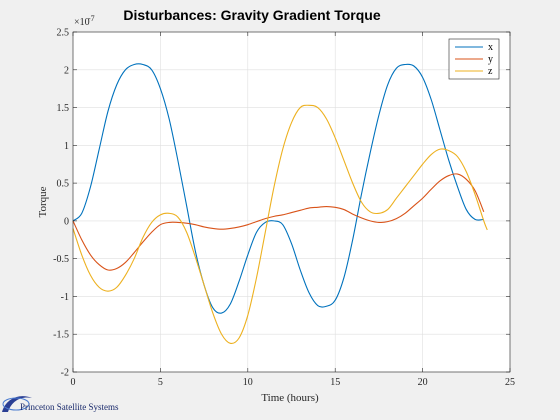  What do you see at coordinates (490, 59) in the screenshot?
I see `legend-label-y: y` at bounding box center [490, 59].